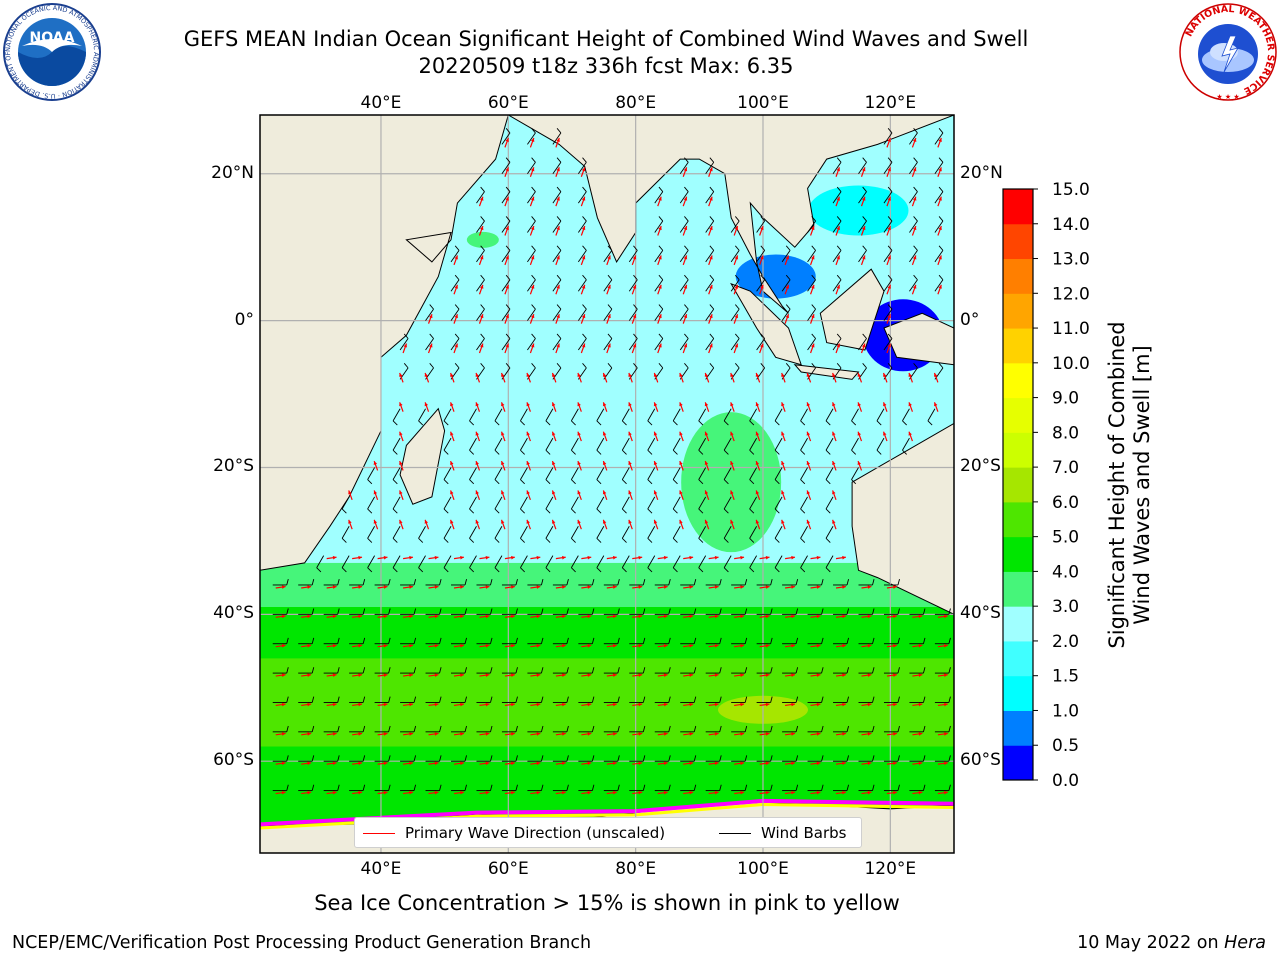 The width and height of the screenshot is (1280, 960). Describe the element at coordinates (981, 172) in the screenshot. I see `lat-label-right: 20°N` at that location.